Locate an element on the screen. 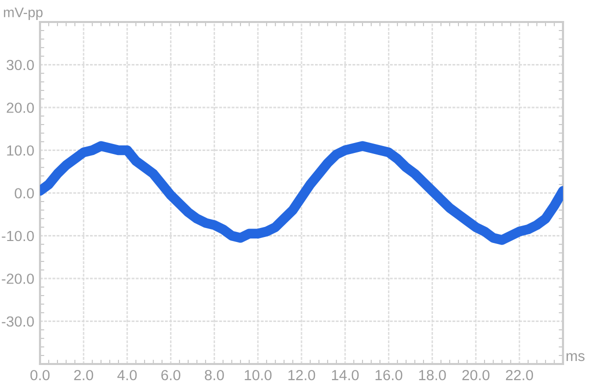 The height and width of the screenshot is (386, 600). y-tick-label: -10.0 is located at coordinates (18, 236).